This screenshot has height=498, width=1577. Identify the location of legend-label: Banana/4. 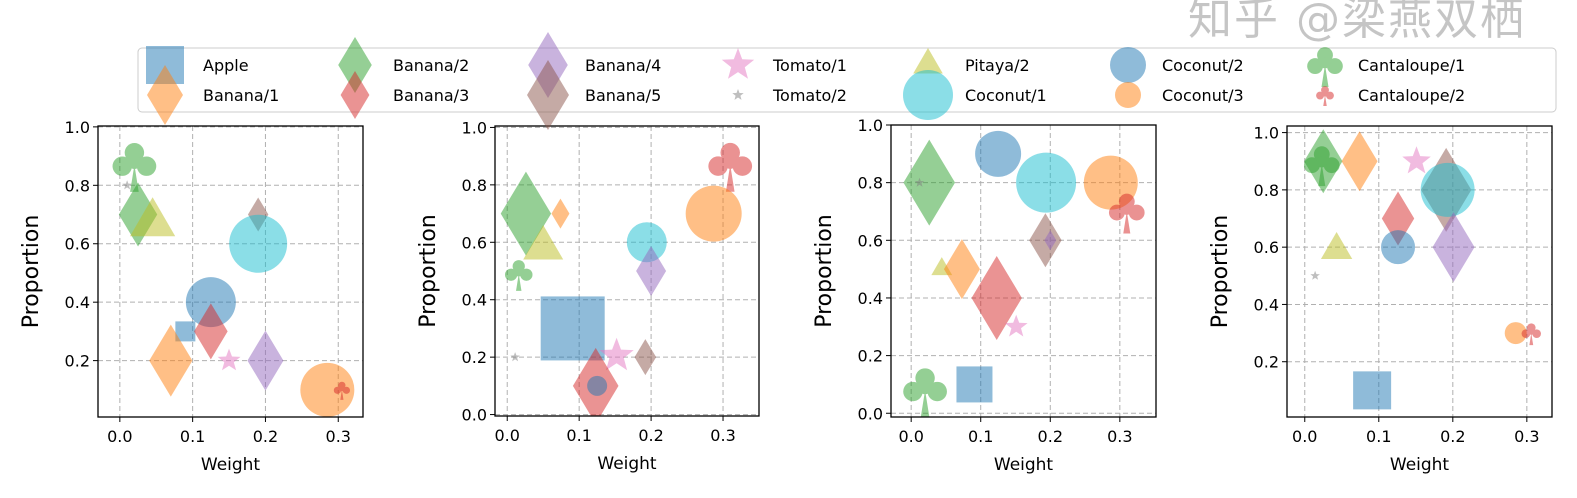
(623, 65).